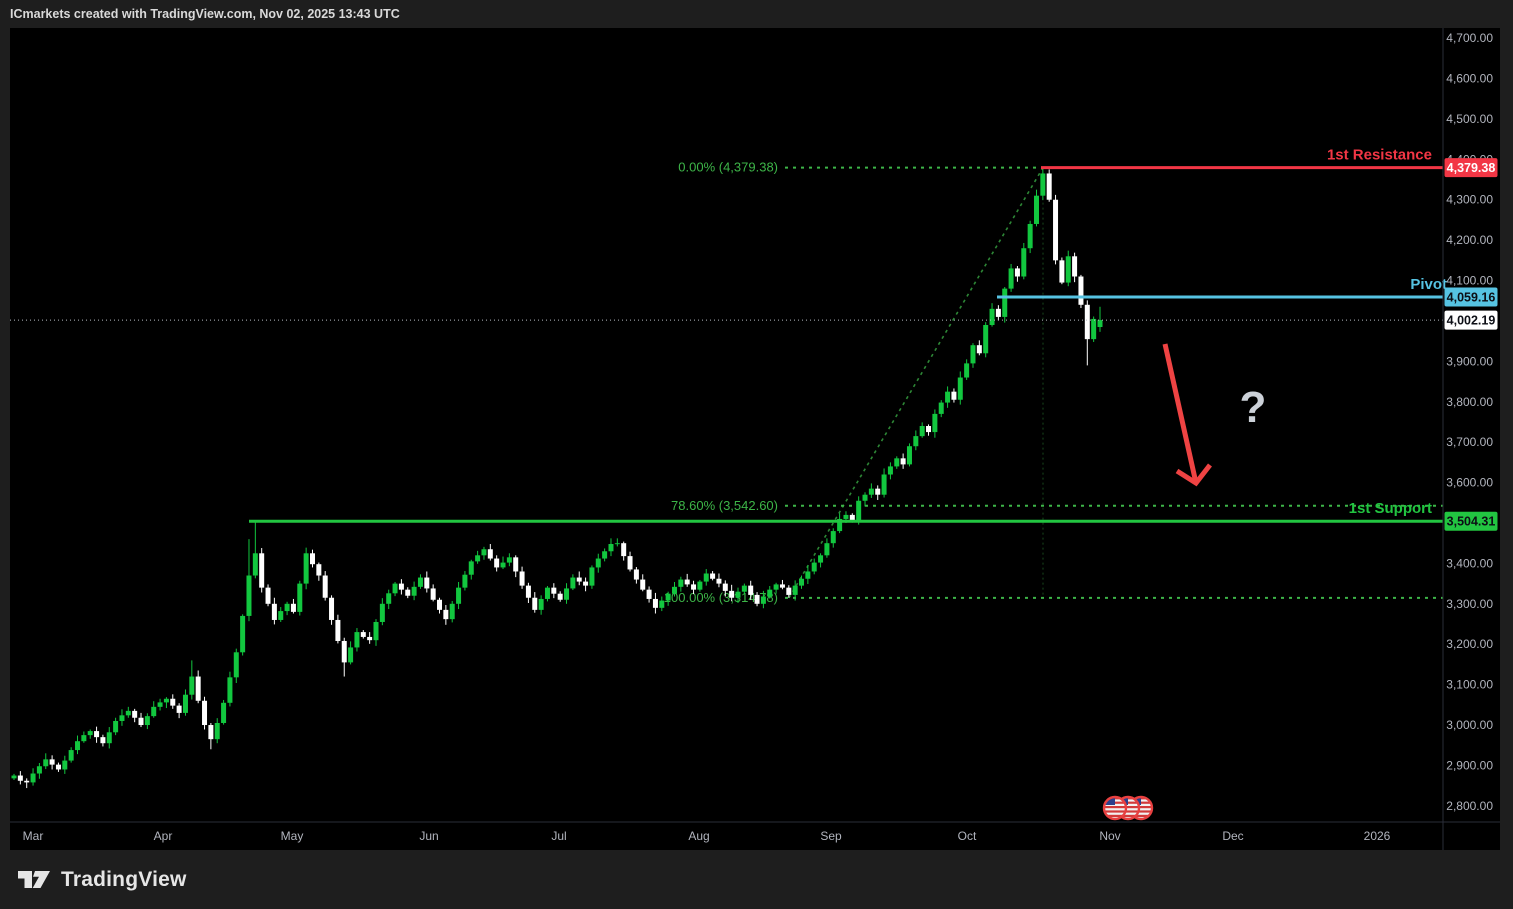 The height and width of the screenshot is (909, 1513). I want to click on support-level: 1st Support, so click(846, 511).